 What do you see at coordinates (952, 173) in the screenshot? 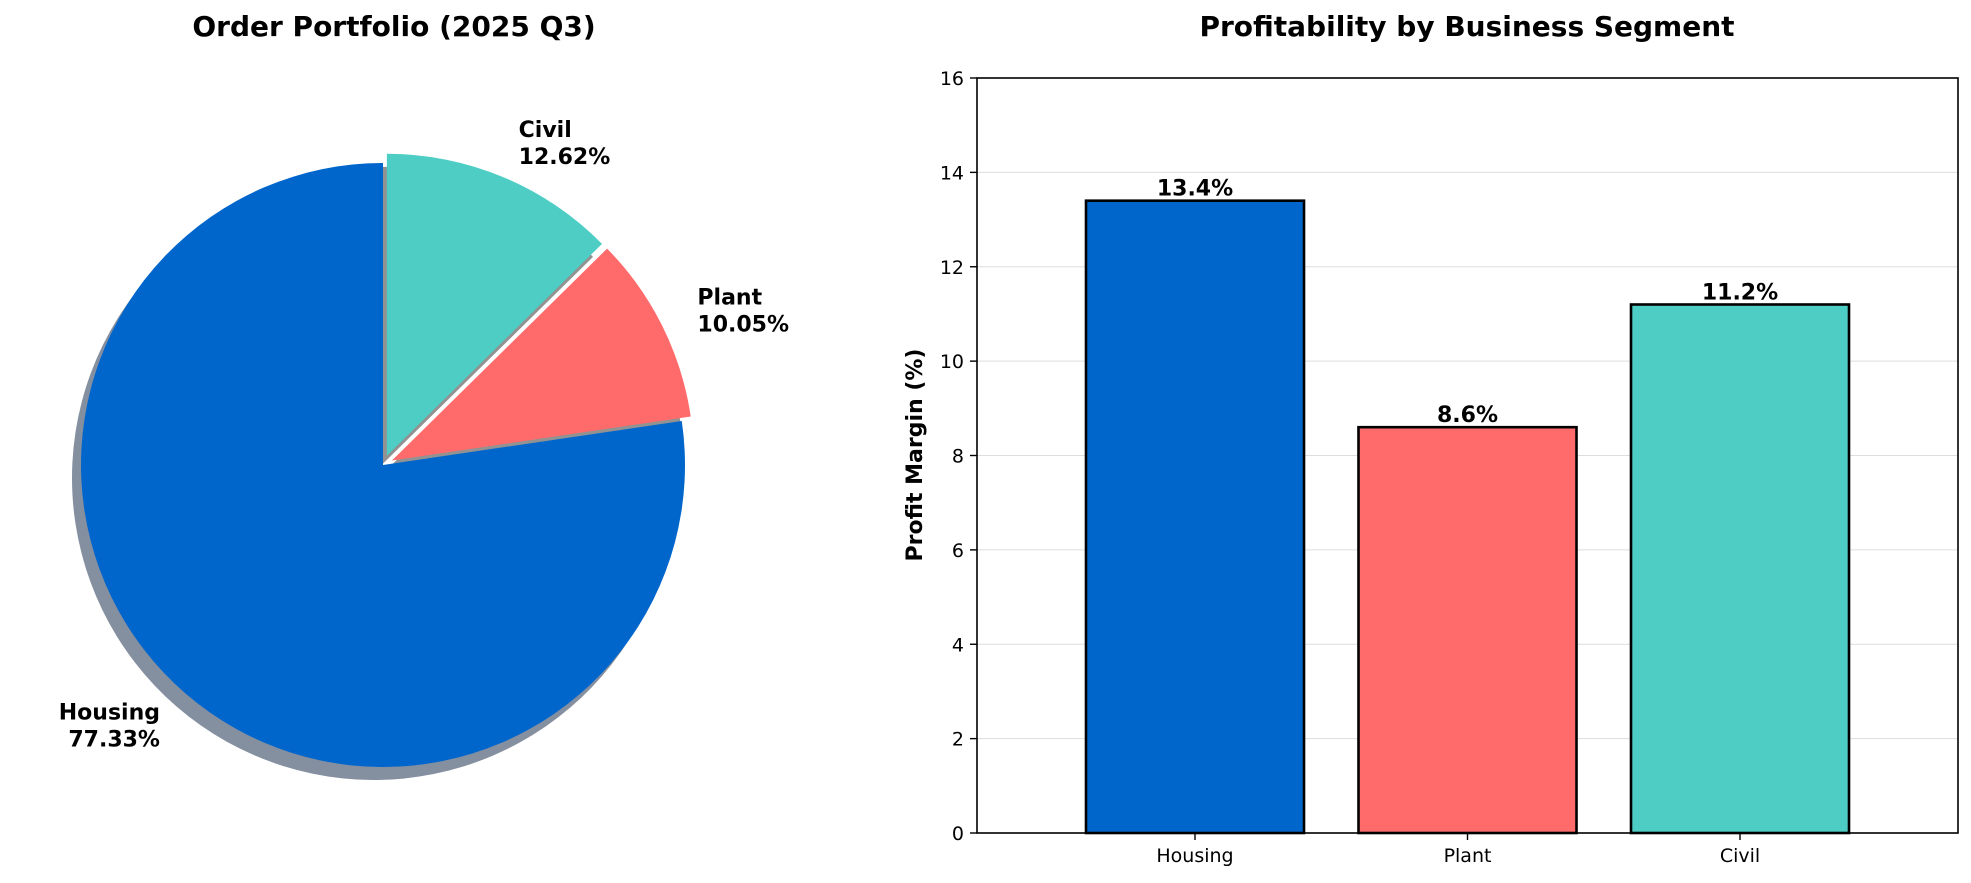
I see `y-tick-label: 14` at bounding box center [952, 173].